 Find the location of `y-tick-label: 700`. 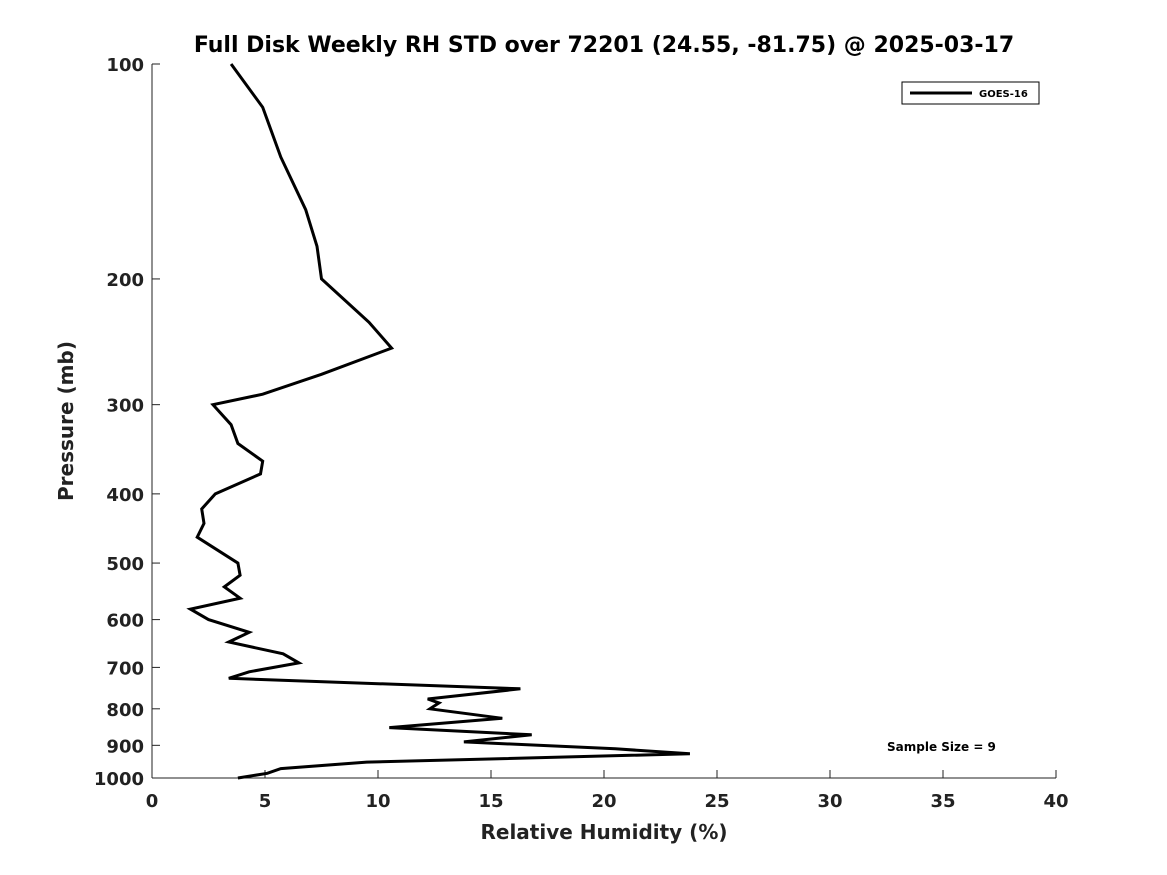

y-tick-label: 700 is located at coordinates (125, 668).